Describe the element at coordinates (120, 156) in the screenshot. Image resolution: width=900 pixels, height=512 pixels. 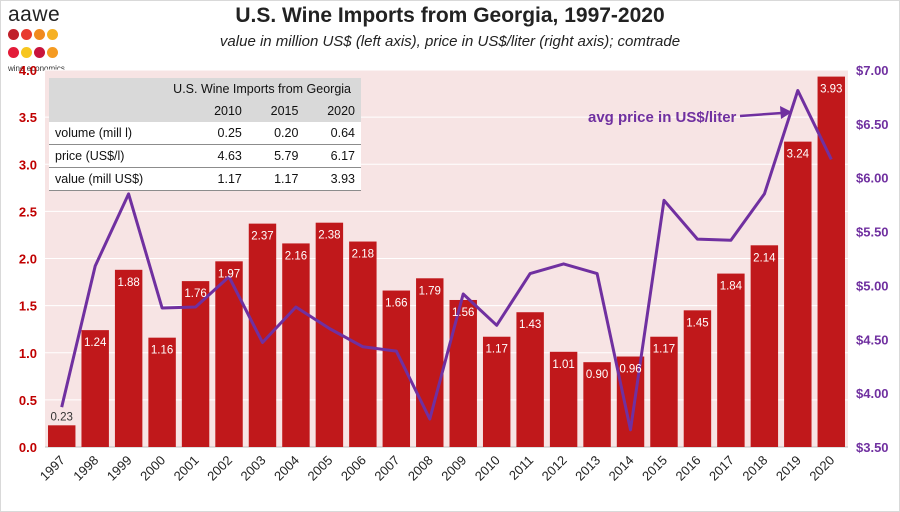
I see `row-label: price (US$/l)` at that location.